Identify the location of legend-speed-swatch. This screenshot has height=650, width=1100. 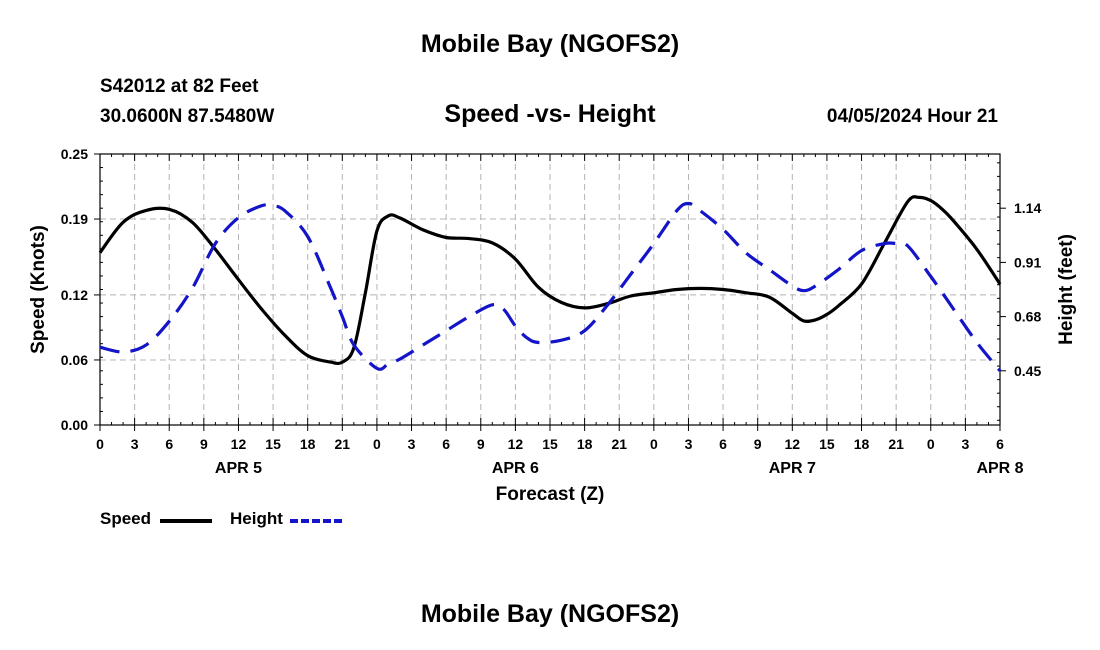
(186, 521).